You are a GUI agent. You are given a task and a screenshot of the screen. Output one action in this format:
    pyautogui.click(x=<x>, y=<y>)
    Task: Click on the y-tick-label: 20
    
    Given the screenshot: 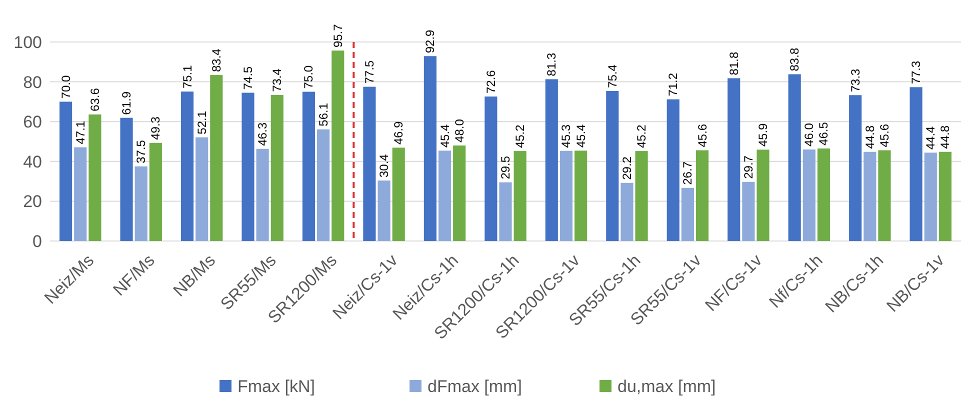 What is the action you would take?
    pyautogui.click(x=32, y=202)
    